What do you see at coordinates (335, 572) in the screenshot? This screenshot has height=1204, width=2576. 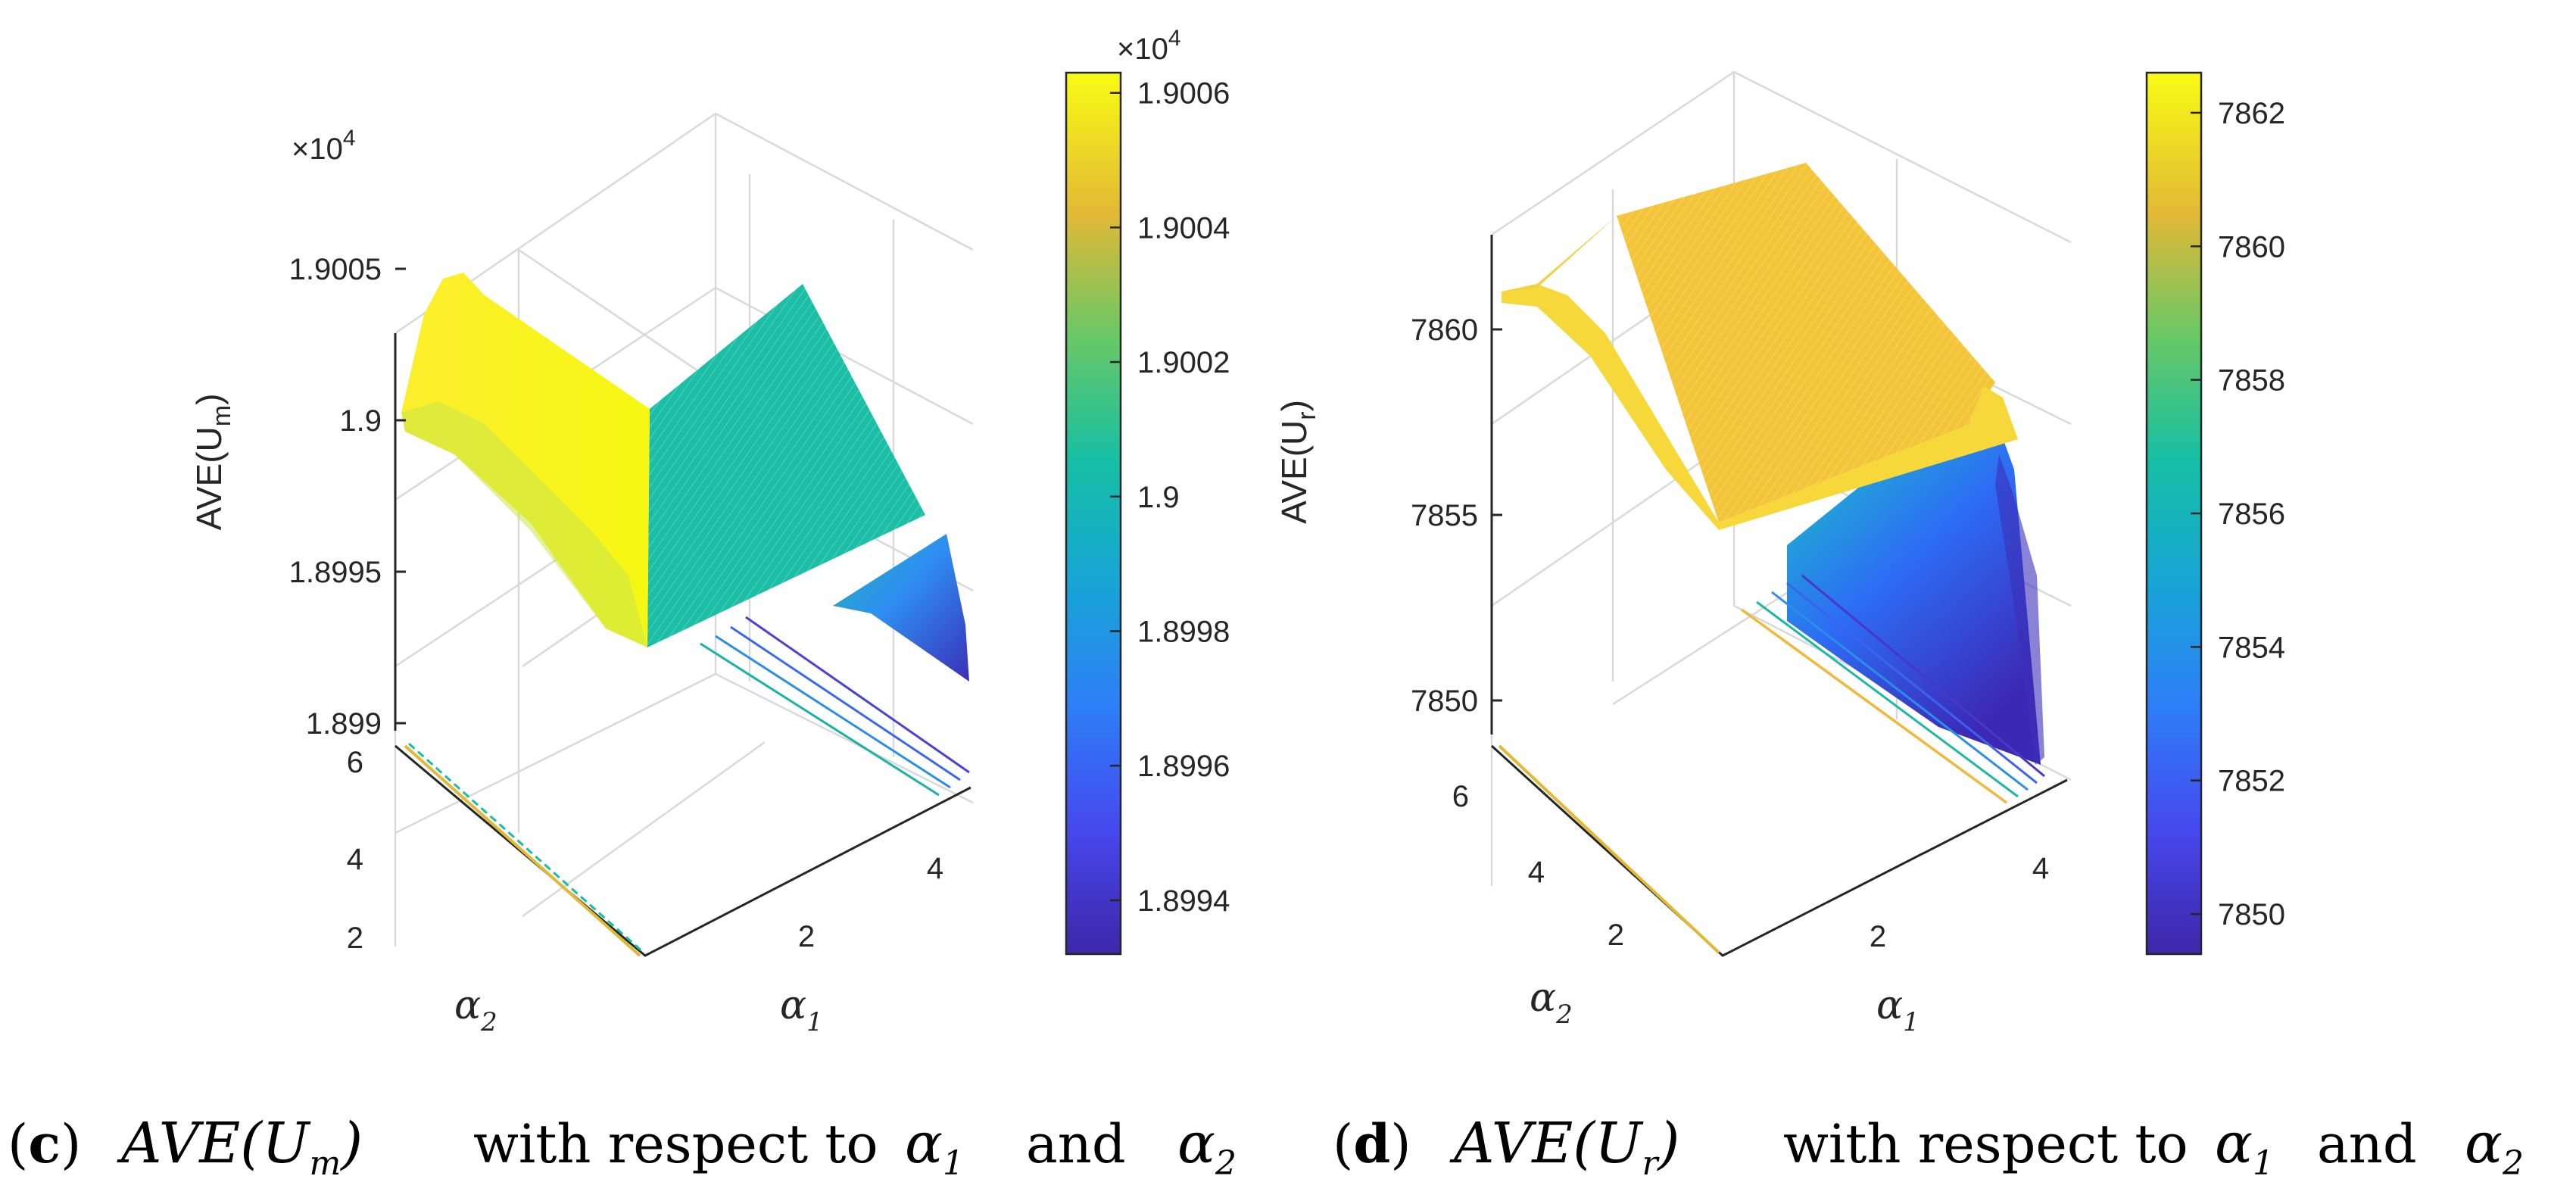 I see `z-tick-label: 1.8995` at bounding box center [335, 572].